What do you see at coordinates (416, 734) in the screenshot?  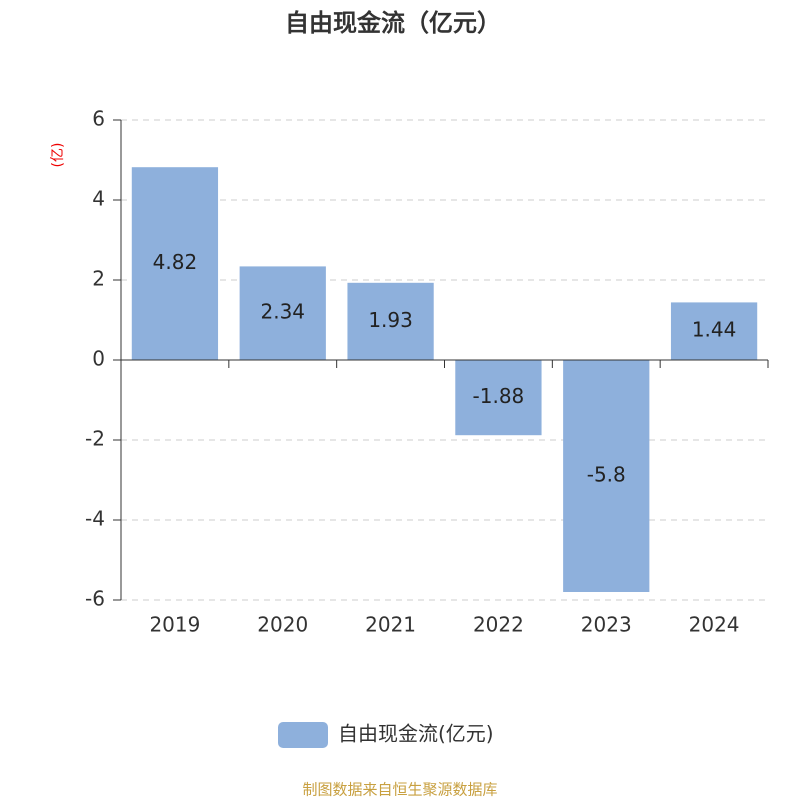 I see `legend-label: 自由现金流(亿元)` at bounding box center [416, 734].